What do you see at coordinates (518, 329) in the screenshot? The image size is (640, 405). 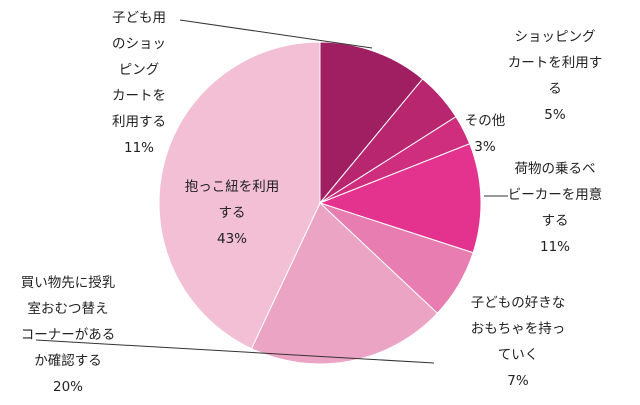 I see `slice-label-line: おもちゃを持っ` at bounding box center [518, 329].